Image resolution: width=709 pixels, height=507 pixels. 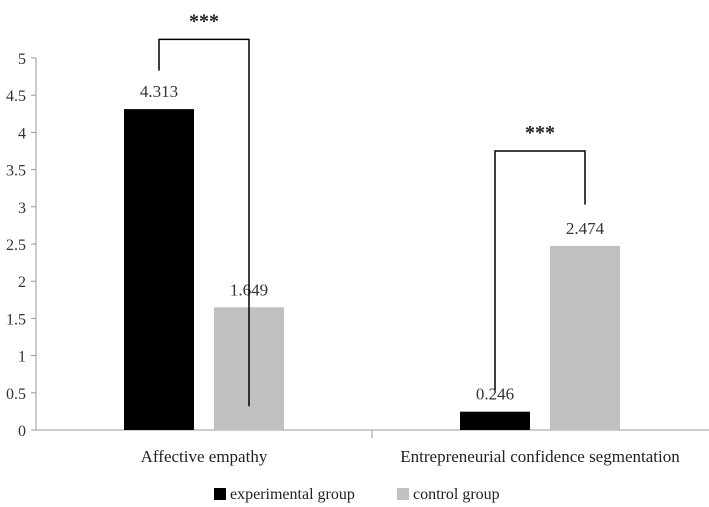 I want to click on data-label: 0.246, so click(x=495, y=394).